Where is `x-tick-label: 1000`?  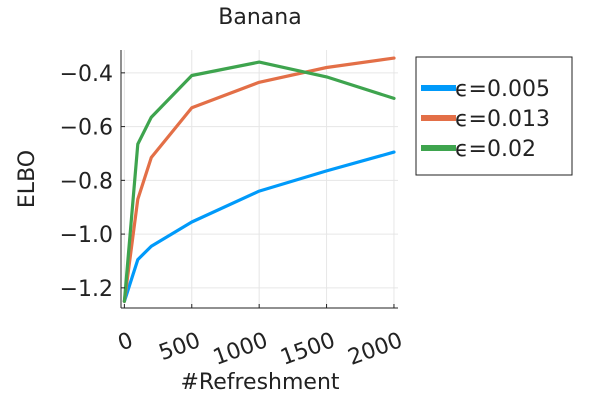 x-tick-label: 1000 is located at coordinates (240, 349).